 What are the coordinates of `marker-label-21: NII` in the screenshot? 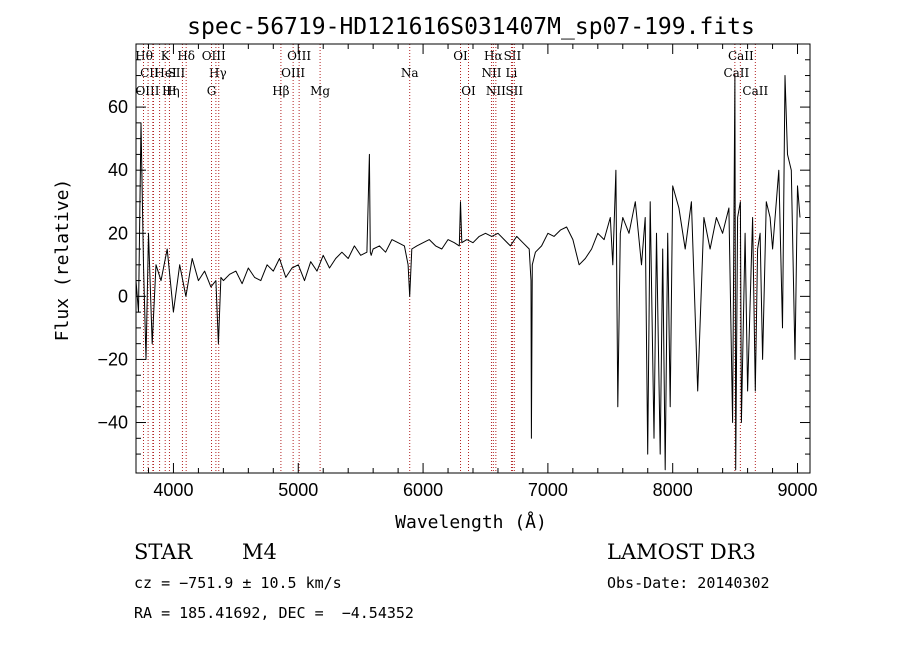 It's located at (496, 91).